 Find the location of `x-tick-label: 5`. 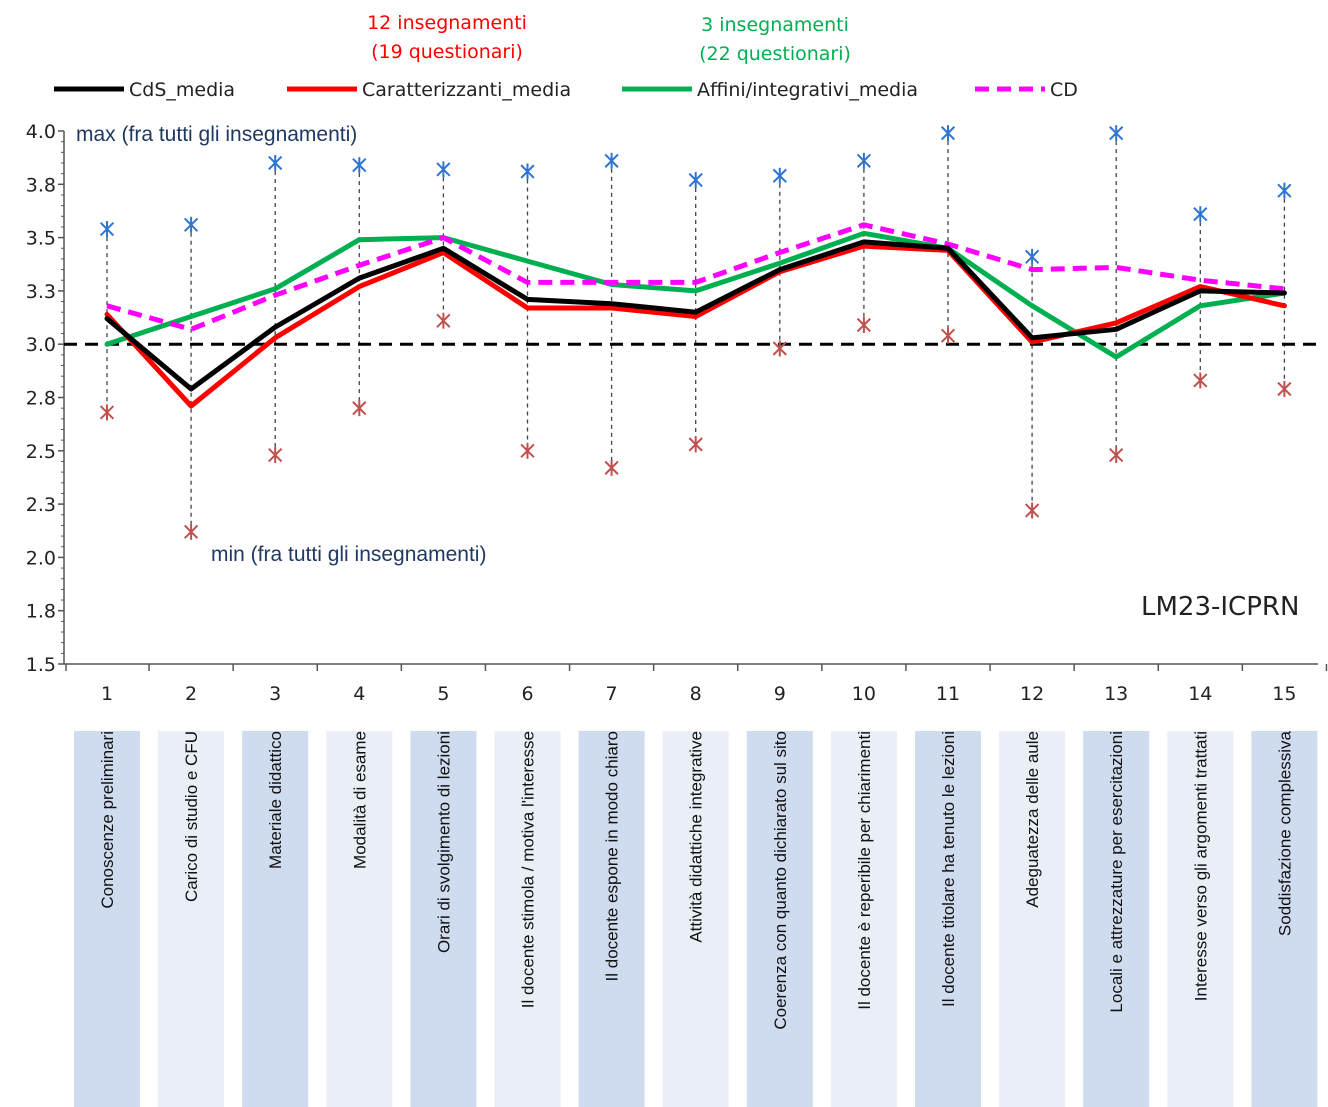

x-tick-label: 5 is located at coordinates (443, 694).